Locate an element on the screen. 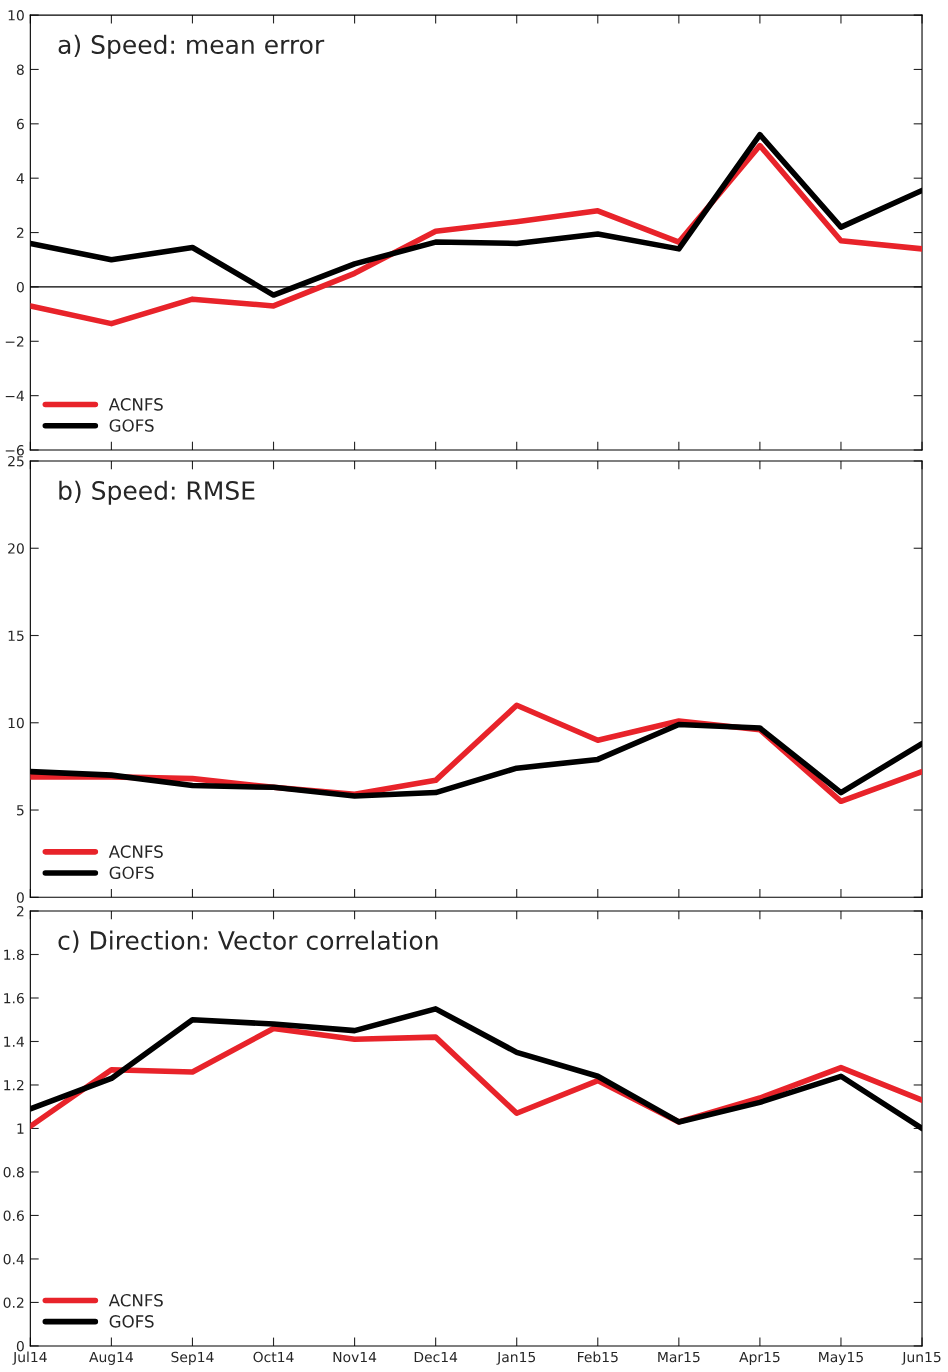 The height and width of the screenshot is (1372, 948). x-tick-label: Dec14 is located at coordinates (436, 1357).